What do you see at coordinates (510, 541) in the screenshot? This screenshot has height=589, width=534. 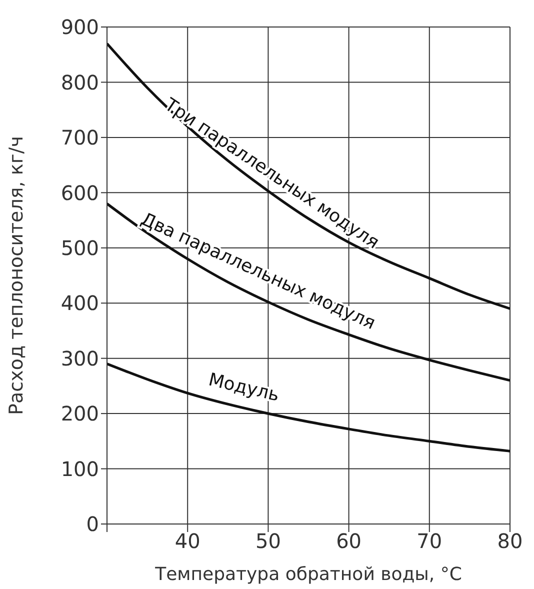 I see `x-tick-label: 80` at bounding box center [510, 541].